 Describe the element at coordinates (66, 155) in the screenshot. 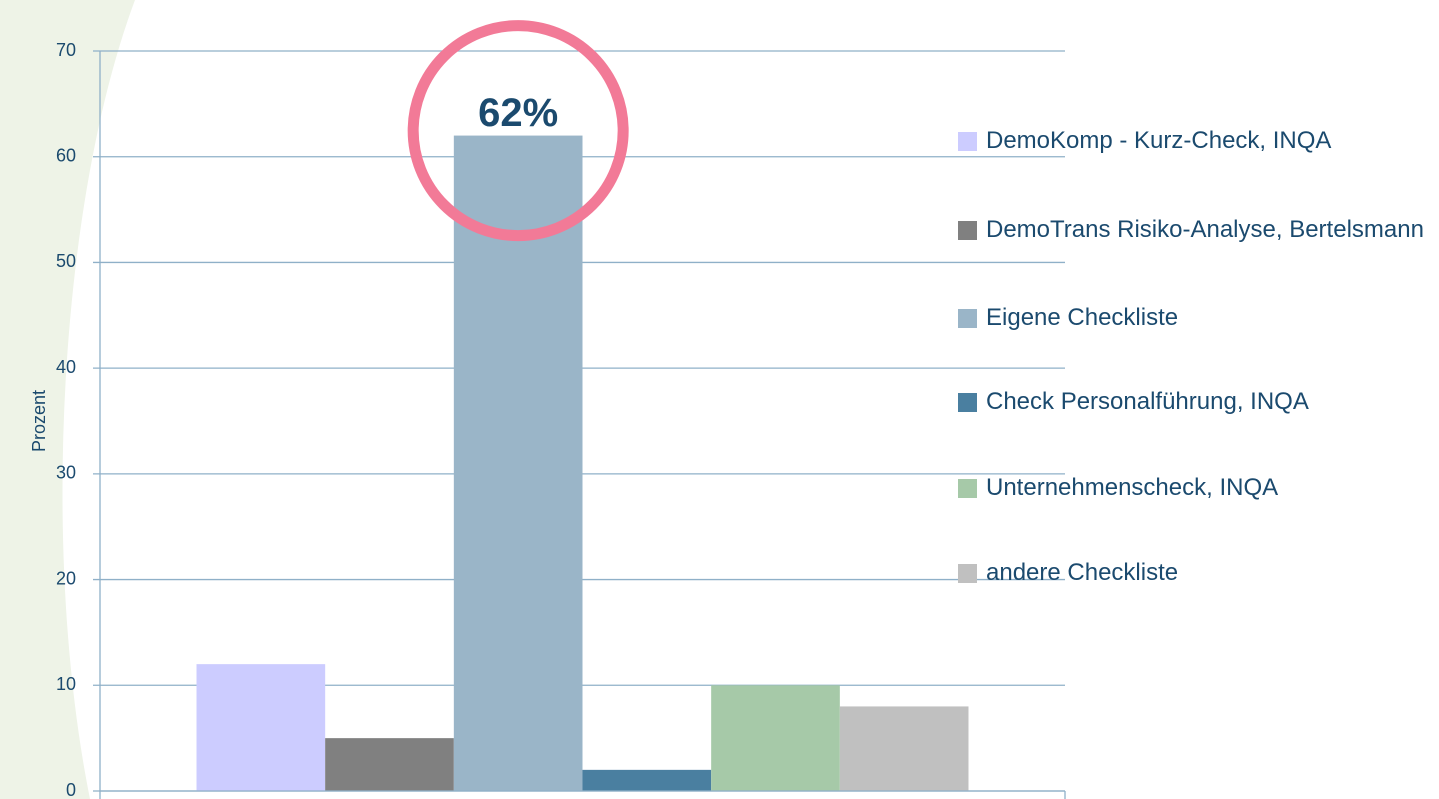

I see `y-tick-label: 60` at that location.